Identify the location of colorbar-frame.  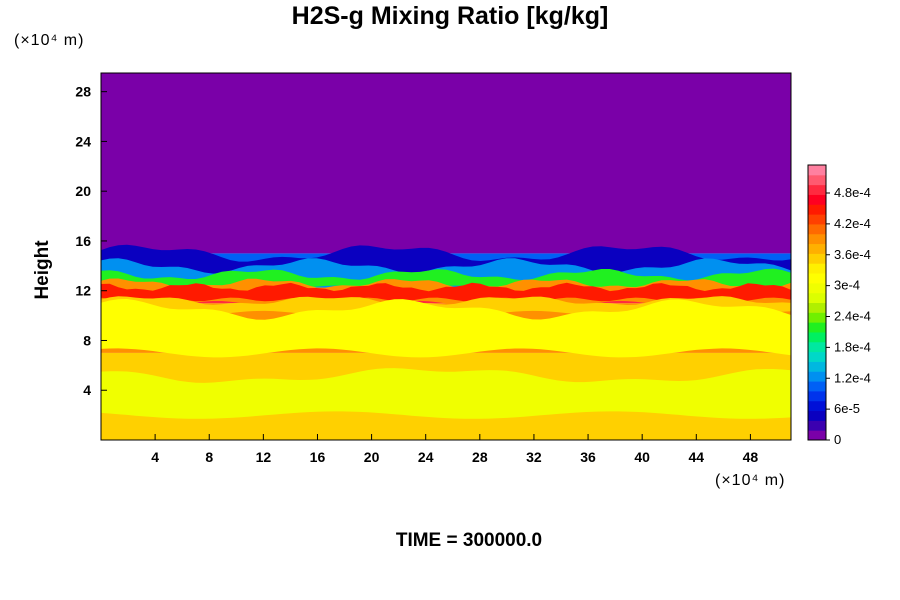
(817, 302).